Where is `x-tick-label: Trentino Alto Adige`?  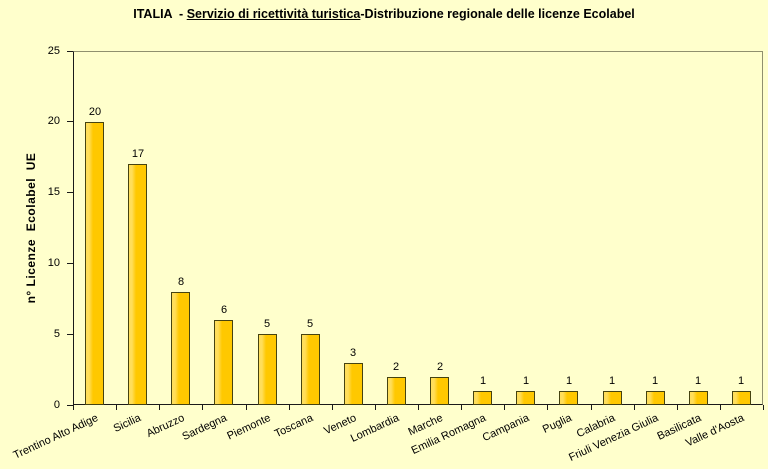
x-tick-label: Trentino Alto Adige is located at coordinates (56, 437).